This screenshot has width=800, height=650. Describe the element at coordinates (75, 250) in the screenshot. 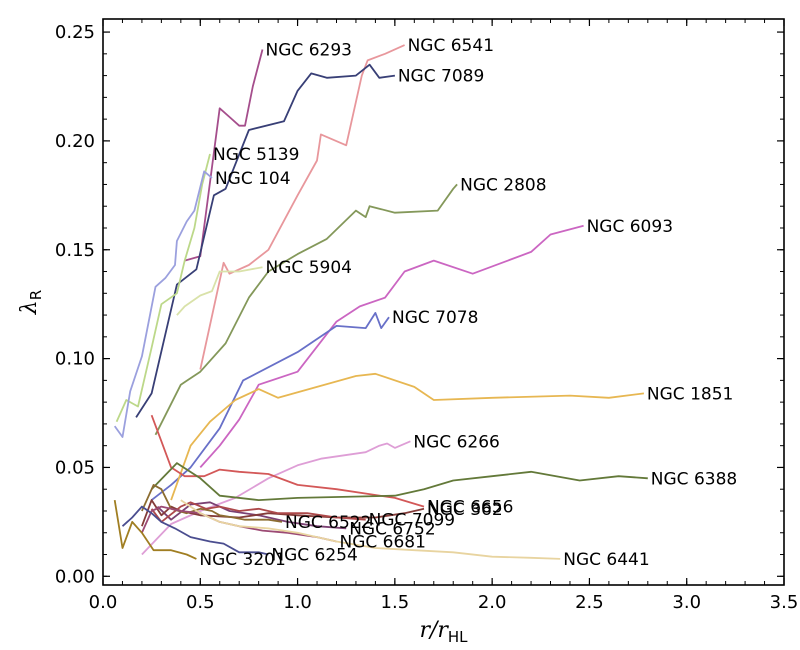

I see `y-tick-label: 0.15` at that location.